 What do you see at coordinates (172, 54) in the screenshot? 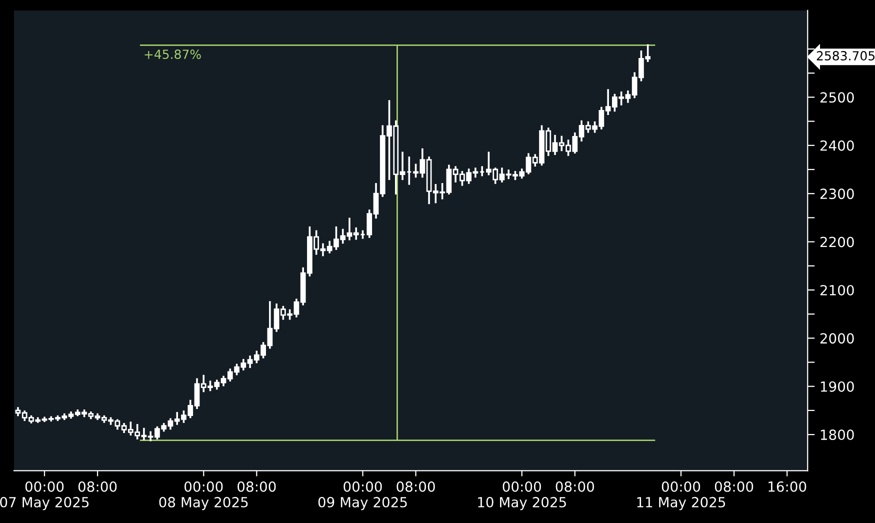
I see `annotation: +45.87%` at bounding box center [172, 54].